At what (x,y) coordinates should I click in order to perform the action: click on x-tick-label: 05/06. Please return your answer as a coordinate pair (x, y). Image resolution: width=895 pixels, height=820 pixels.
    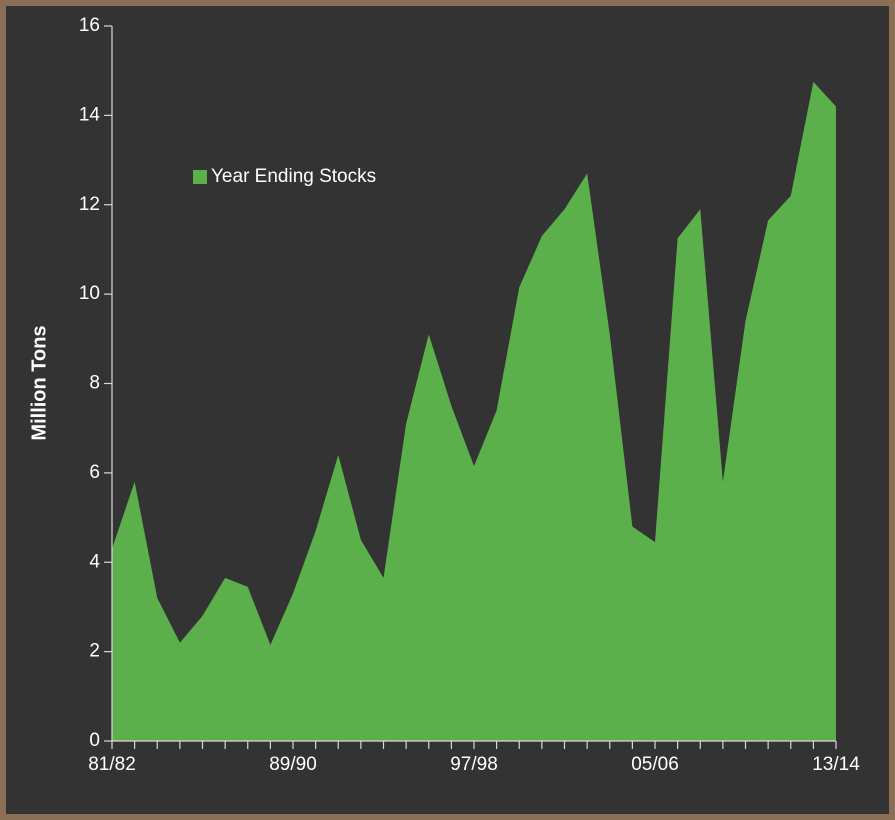
    Looking at the image, I should click on (655, 764).